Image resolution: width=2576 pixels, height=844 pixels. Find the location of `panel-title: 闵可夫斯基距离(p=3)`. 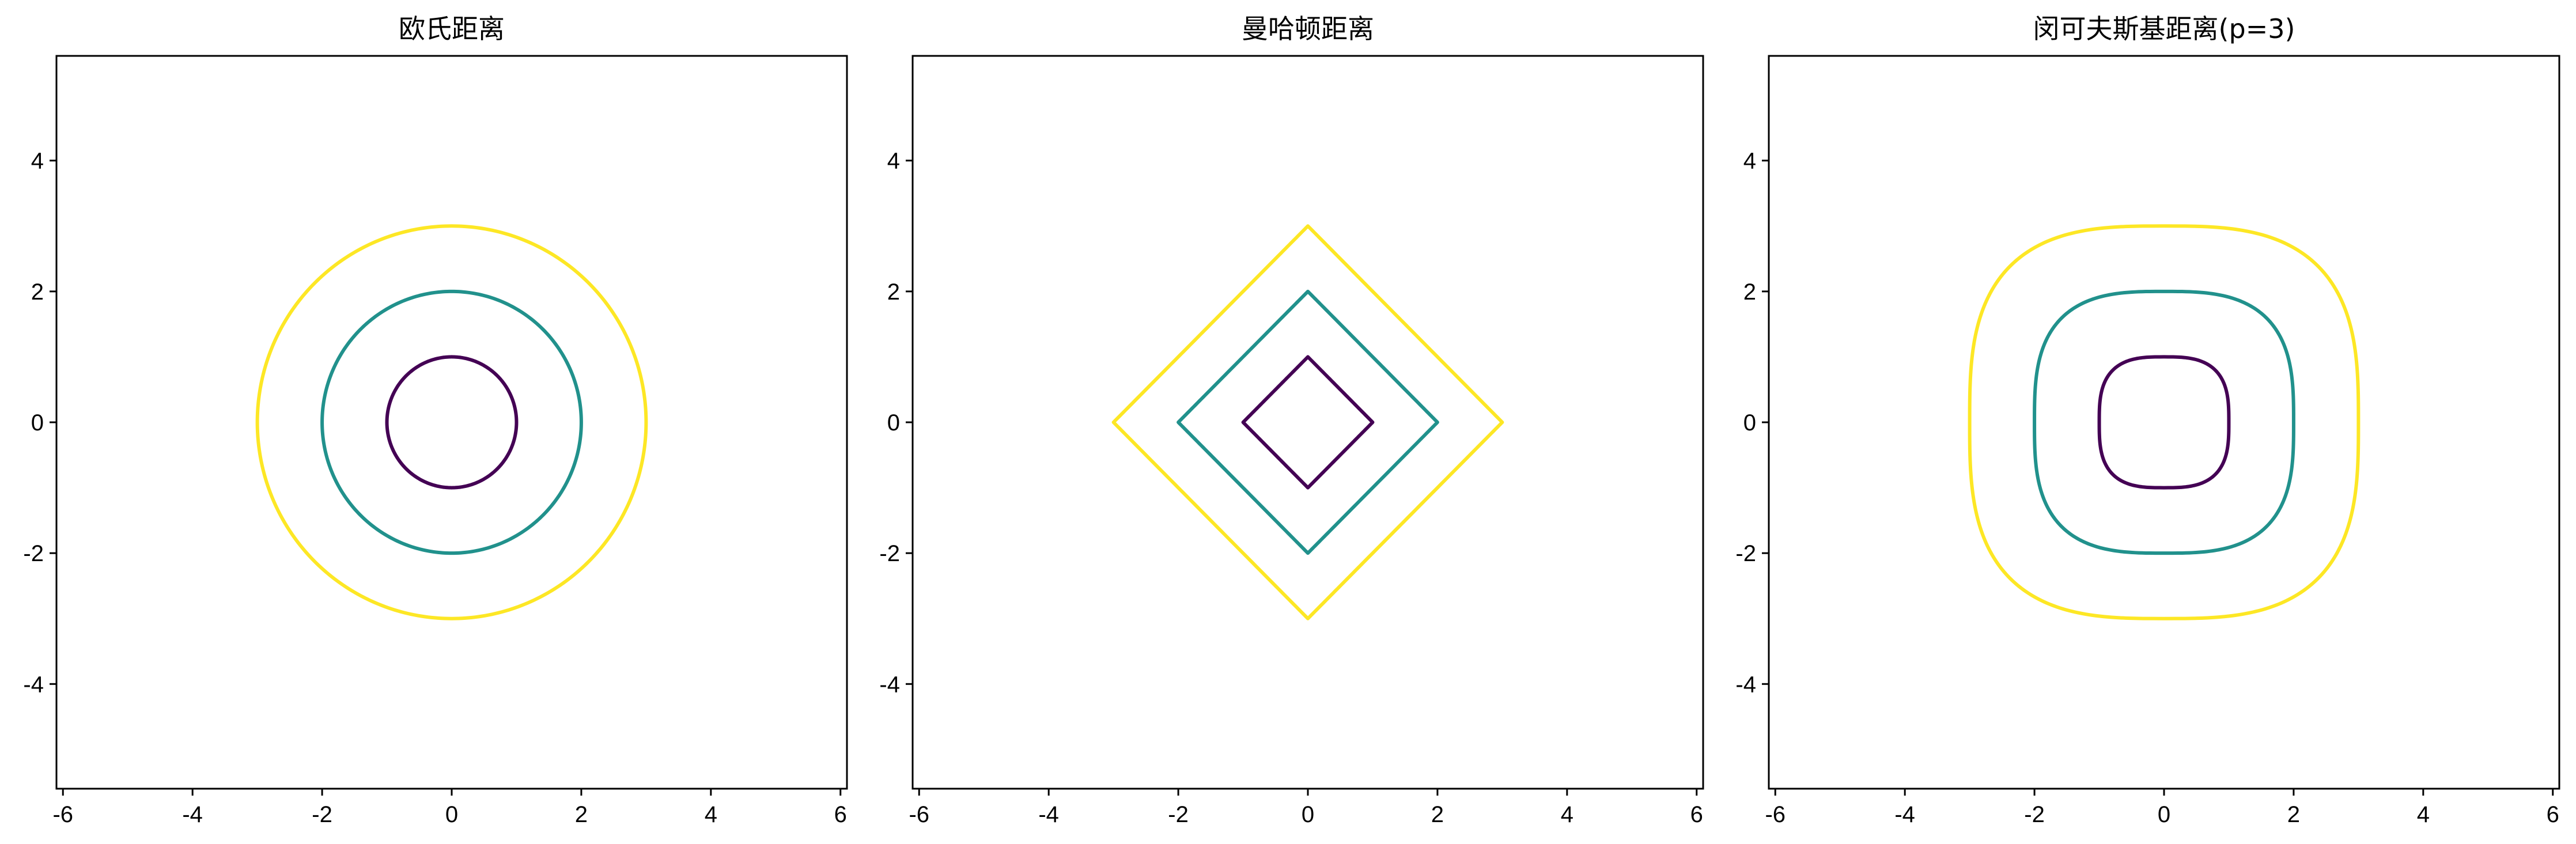

panel-title: 闵可夫斯基距离(p=3) is located at coordinates (2164, 28).